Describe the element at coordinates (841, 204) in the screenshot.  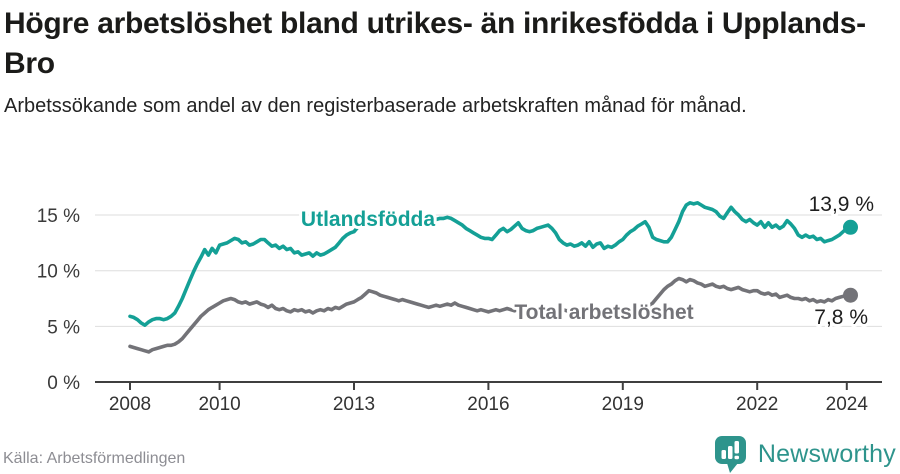
I see `end-value-label-utlandsfodda: 13,9 %` at that location.